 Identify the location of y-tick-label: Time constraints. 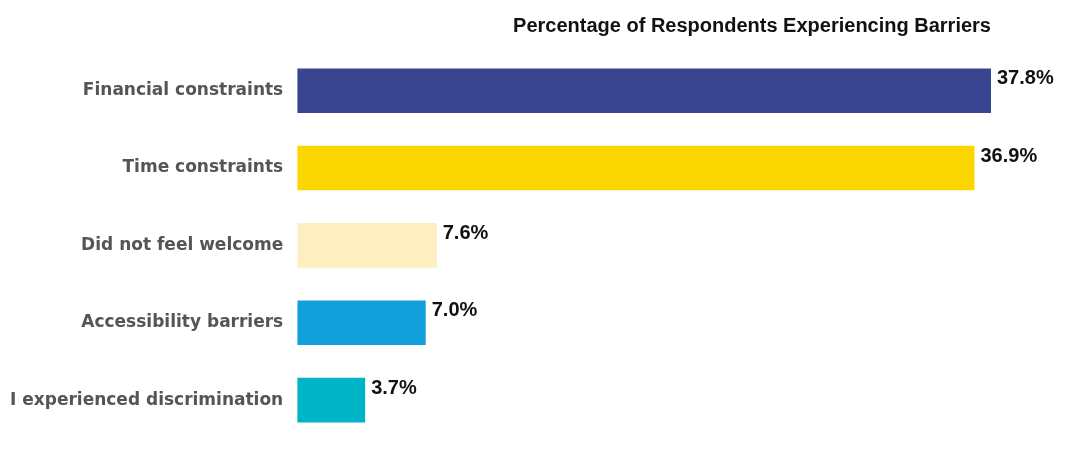
(203, 166).